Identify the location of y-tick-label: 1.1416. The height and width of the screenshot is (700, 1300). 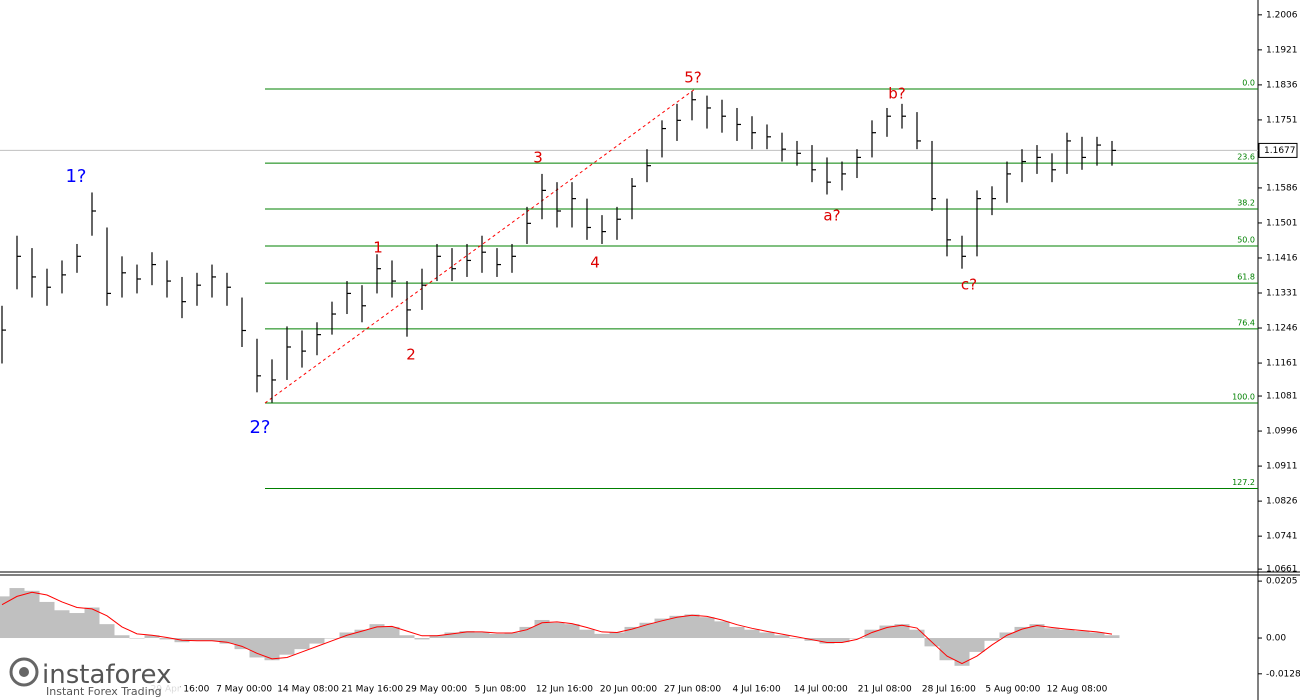
(1282, 258).